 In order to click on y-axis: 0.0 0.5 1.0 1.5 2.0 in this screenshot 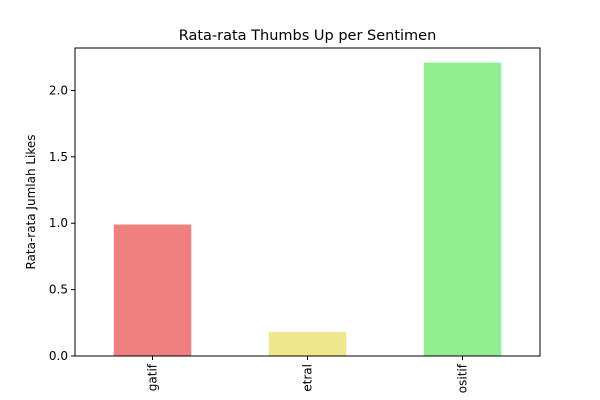, I will do `click(62, 223)`.